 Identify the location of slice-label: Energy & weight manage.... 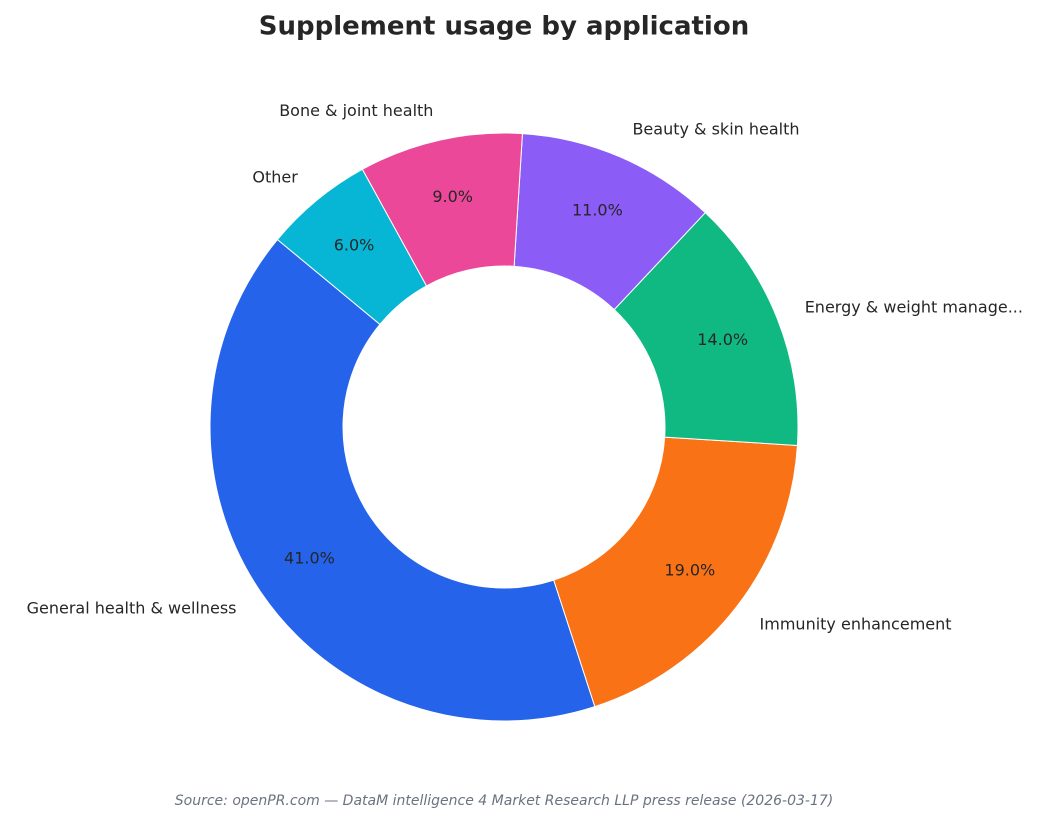
(914, 306).